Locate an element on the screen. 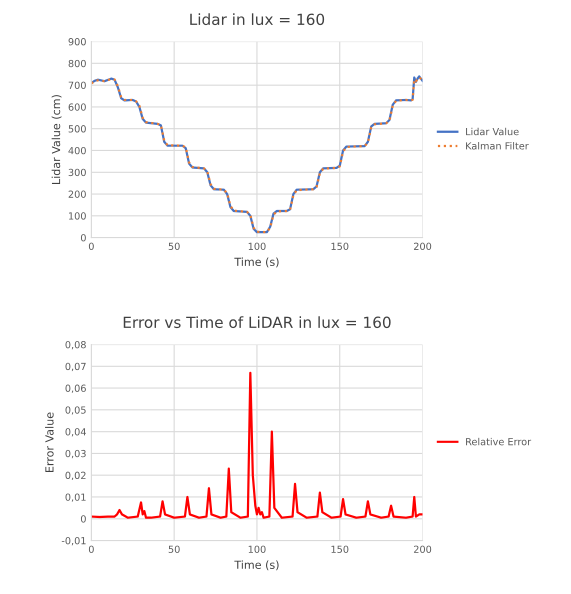 This screenshot has height=594, width=571. chart-title: Lidar in lux = 160 is located at coordinates (257, 19).